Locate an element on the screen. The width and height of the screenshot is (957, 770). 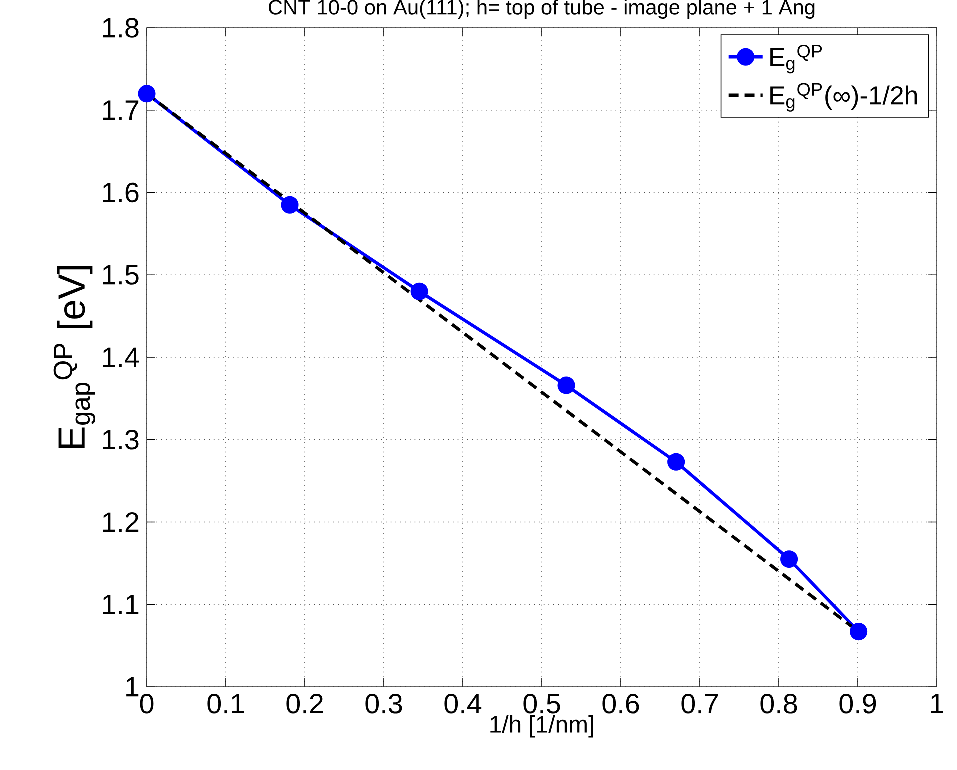
x-tick-label: 0.7 is located at coordinates (700, 704).